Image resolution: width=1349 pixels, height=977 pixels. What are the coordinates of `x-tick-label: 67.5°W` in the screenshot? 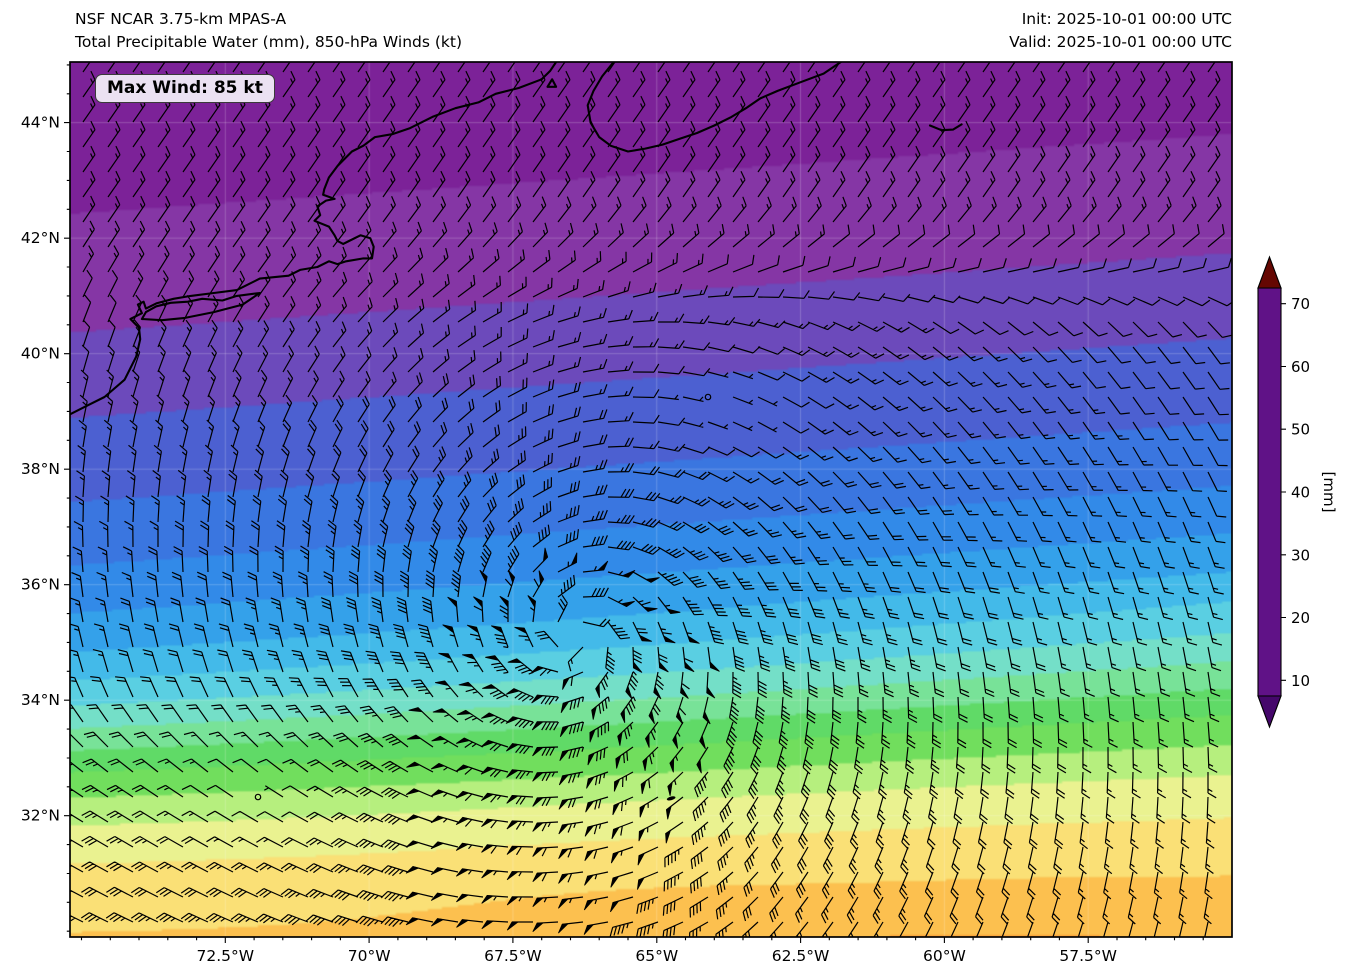 It's located at (513, 956).